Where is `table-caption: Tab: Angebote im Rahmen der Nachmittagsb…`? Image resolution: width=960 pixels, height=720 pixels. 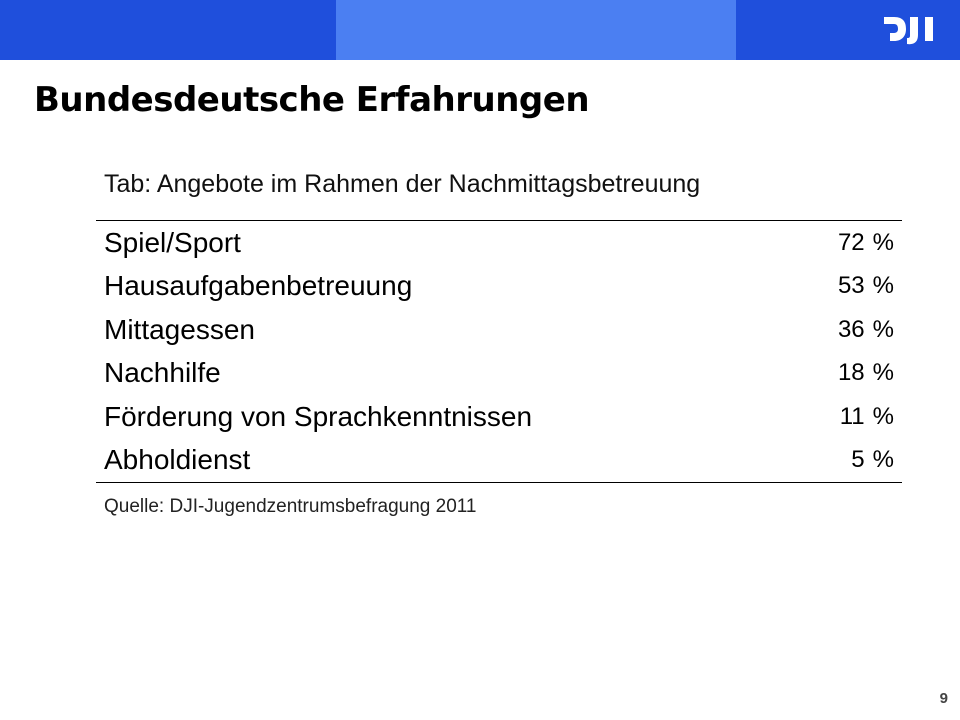 table-caption: Tab: Angebote im Rahmen der Nachmittagsb… is located at coordinates (402, 184).